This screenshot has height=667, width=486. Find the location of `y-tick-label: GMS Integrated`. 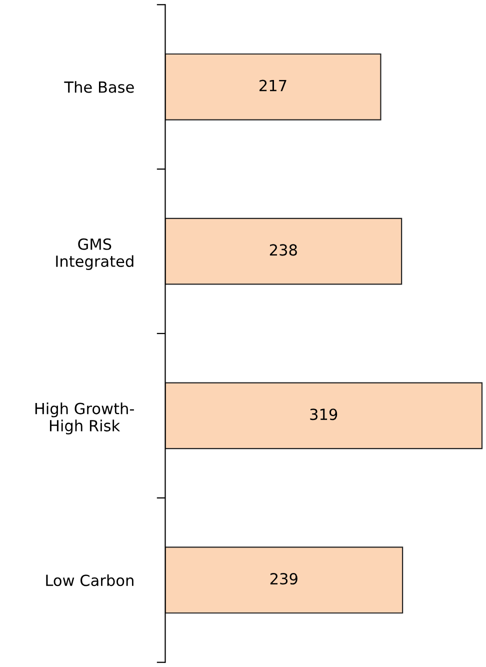

y-tick-label: GMS Integrated is located at coordinates (95, 254).